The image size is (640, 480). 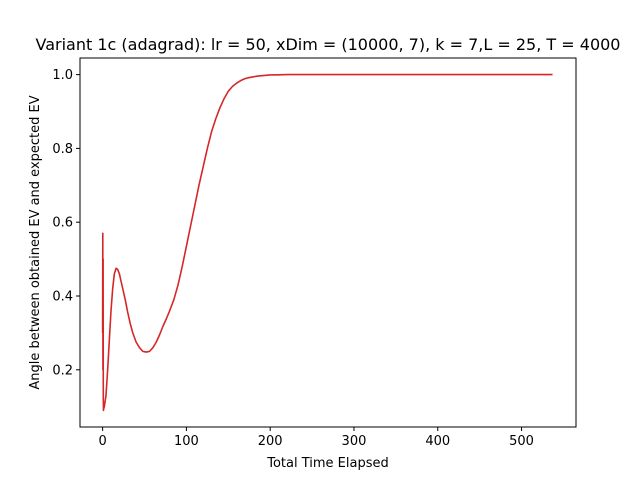 I want to click on x-tick-label: 100, so click(x=186, y=441).